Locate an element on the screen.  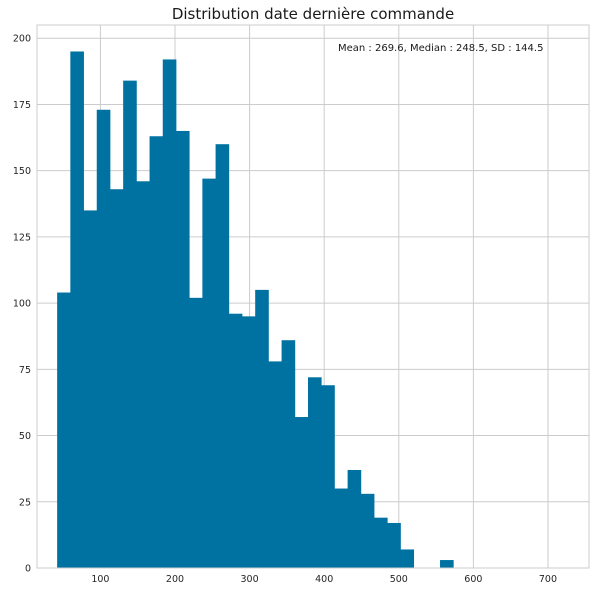
x-tick-label: 300 is located at coordinates (250, 579).